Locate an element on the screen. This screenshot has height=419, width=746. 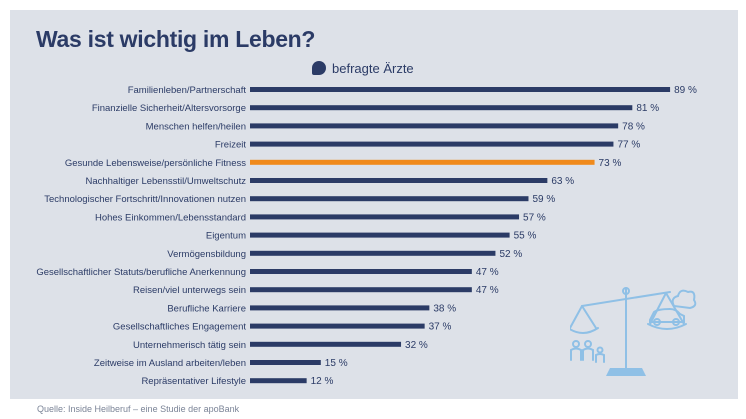
value-label: 89 % is located at coordinates (685, 90).